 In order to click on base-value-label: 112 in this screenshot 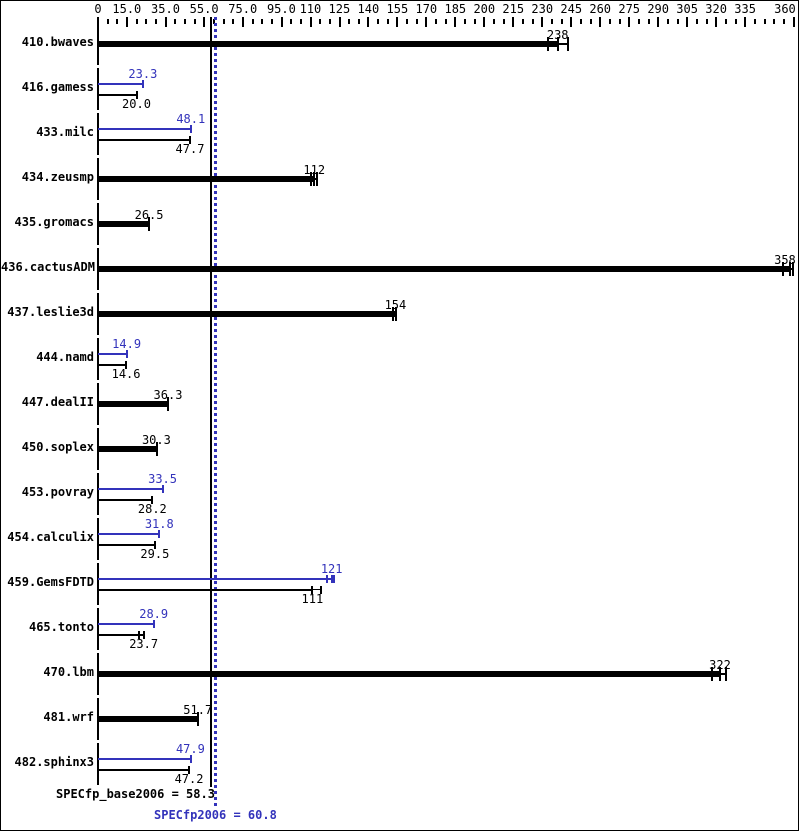, I will do `click(314, 170)`.